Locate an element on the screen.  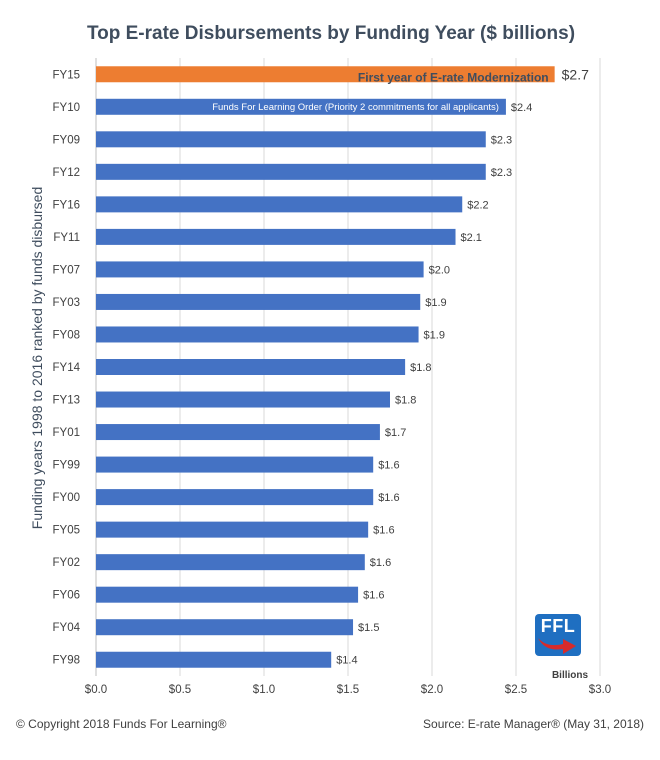
y-tick-label: FY13 is located at coordinates (67, 401).